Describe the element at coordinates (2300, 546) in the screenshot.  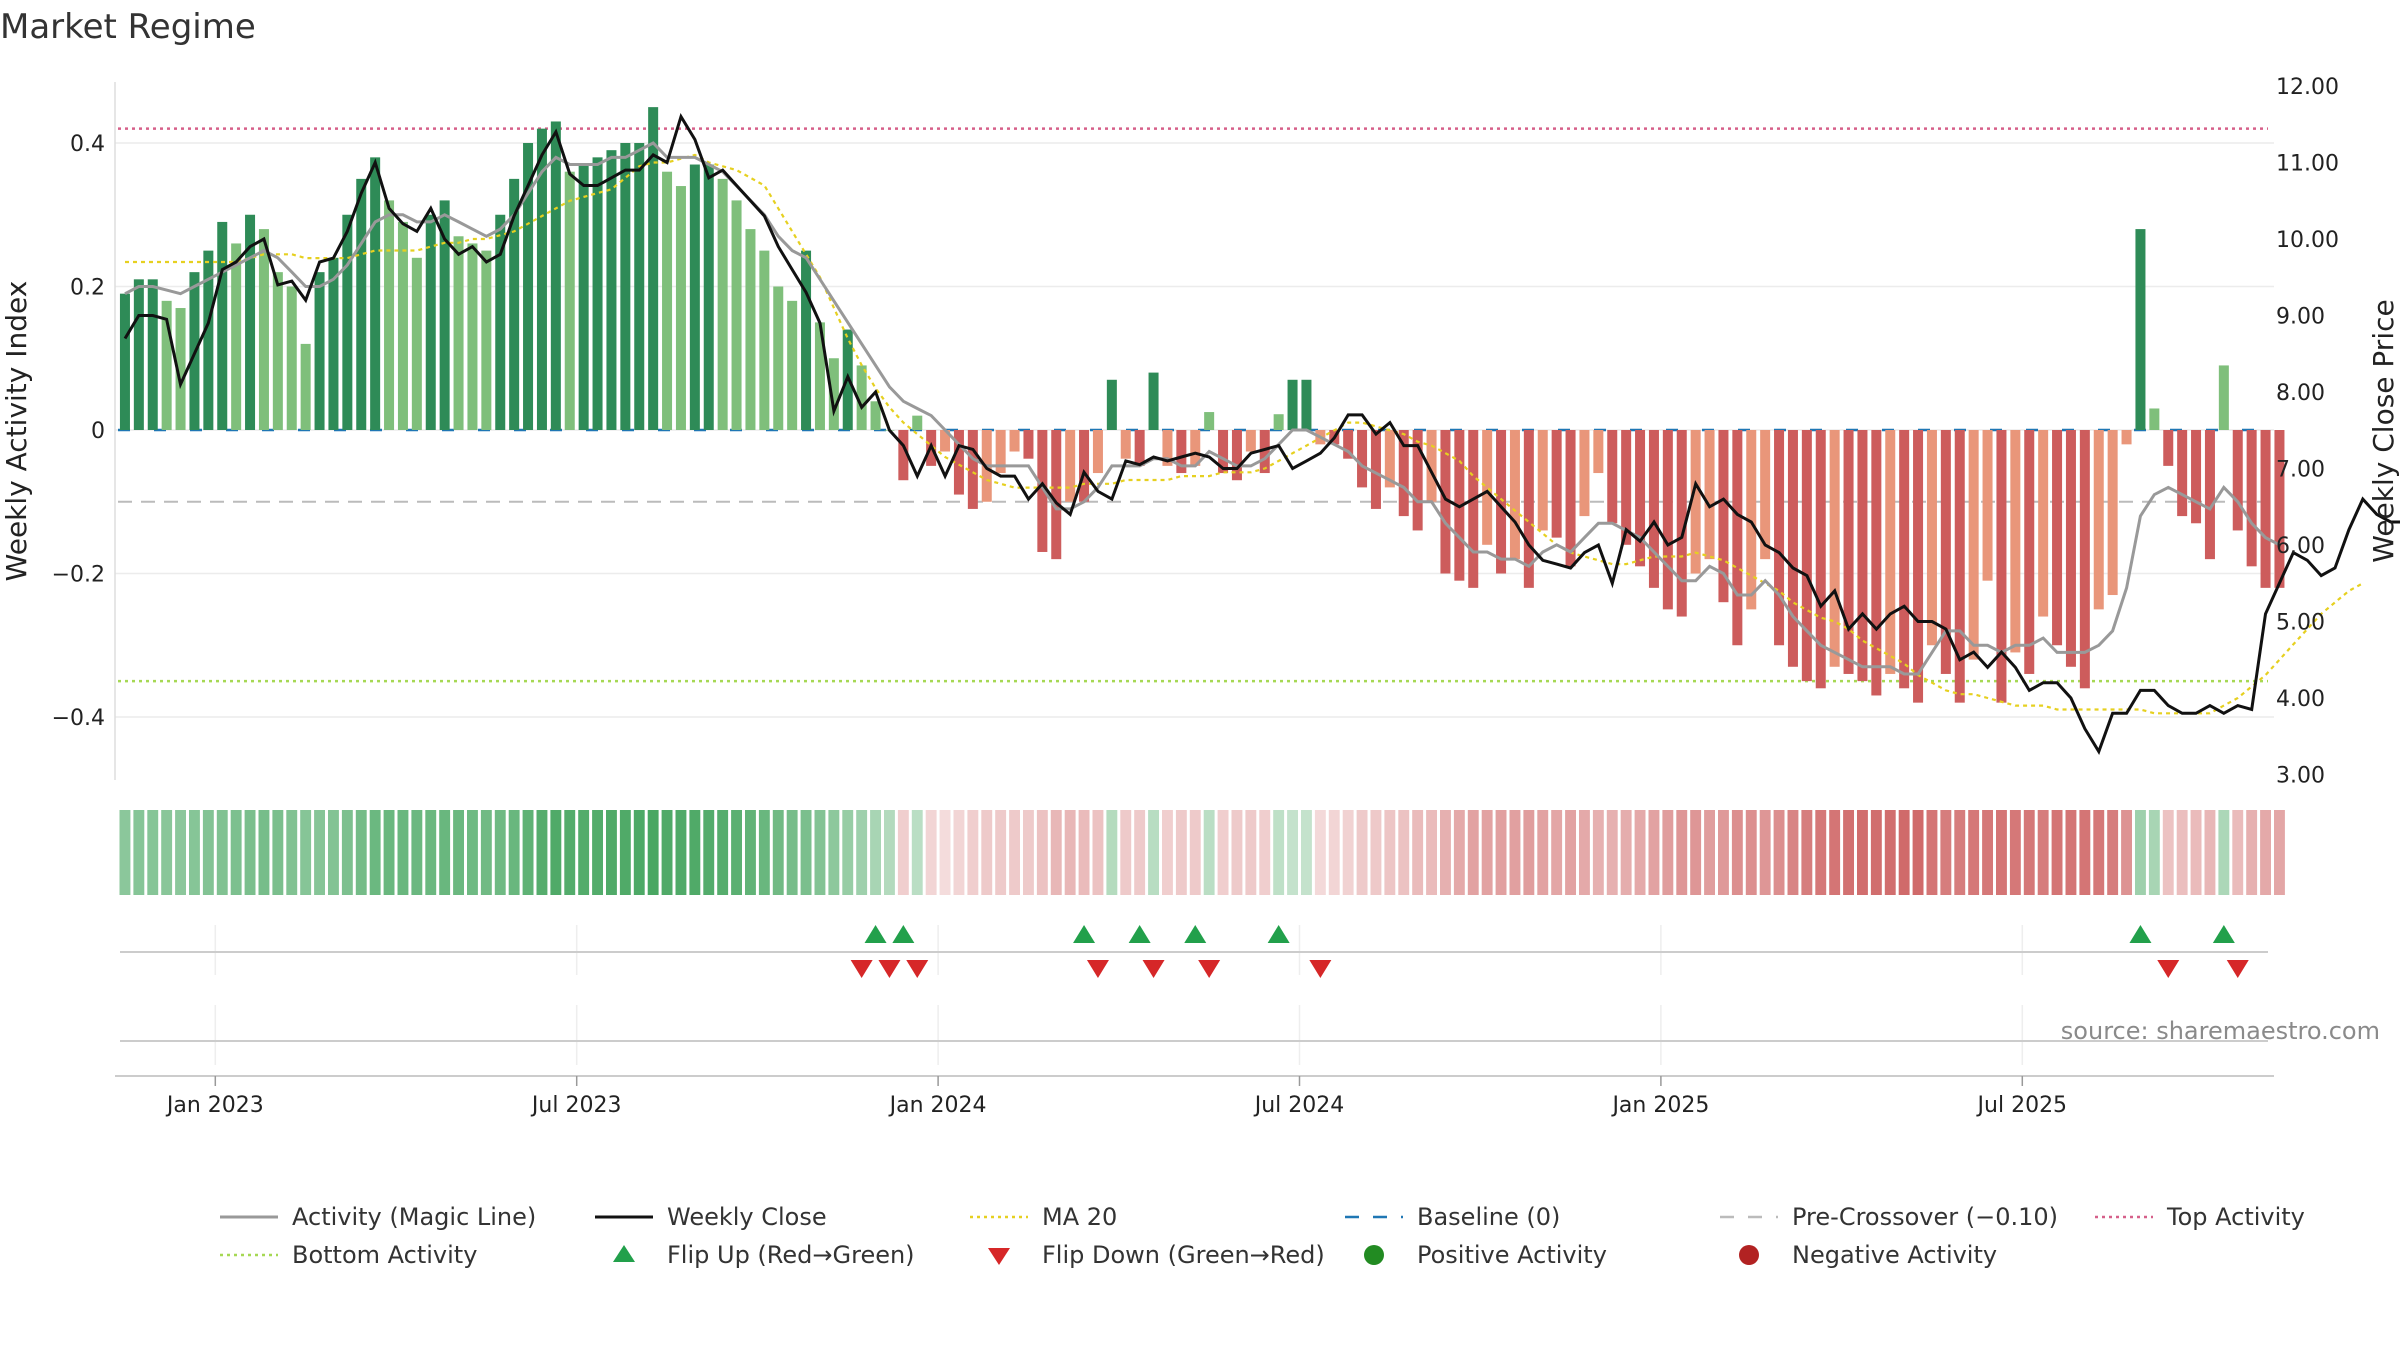
I see `right-tick-label: 6.00` at that location.